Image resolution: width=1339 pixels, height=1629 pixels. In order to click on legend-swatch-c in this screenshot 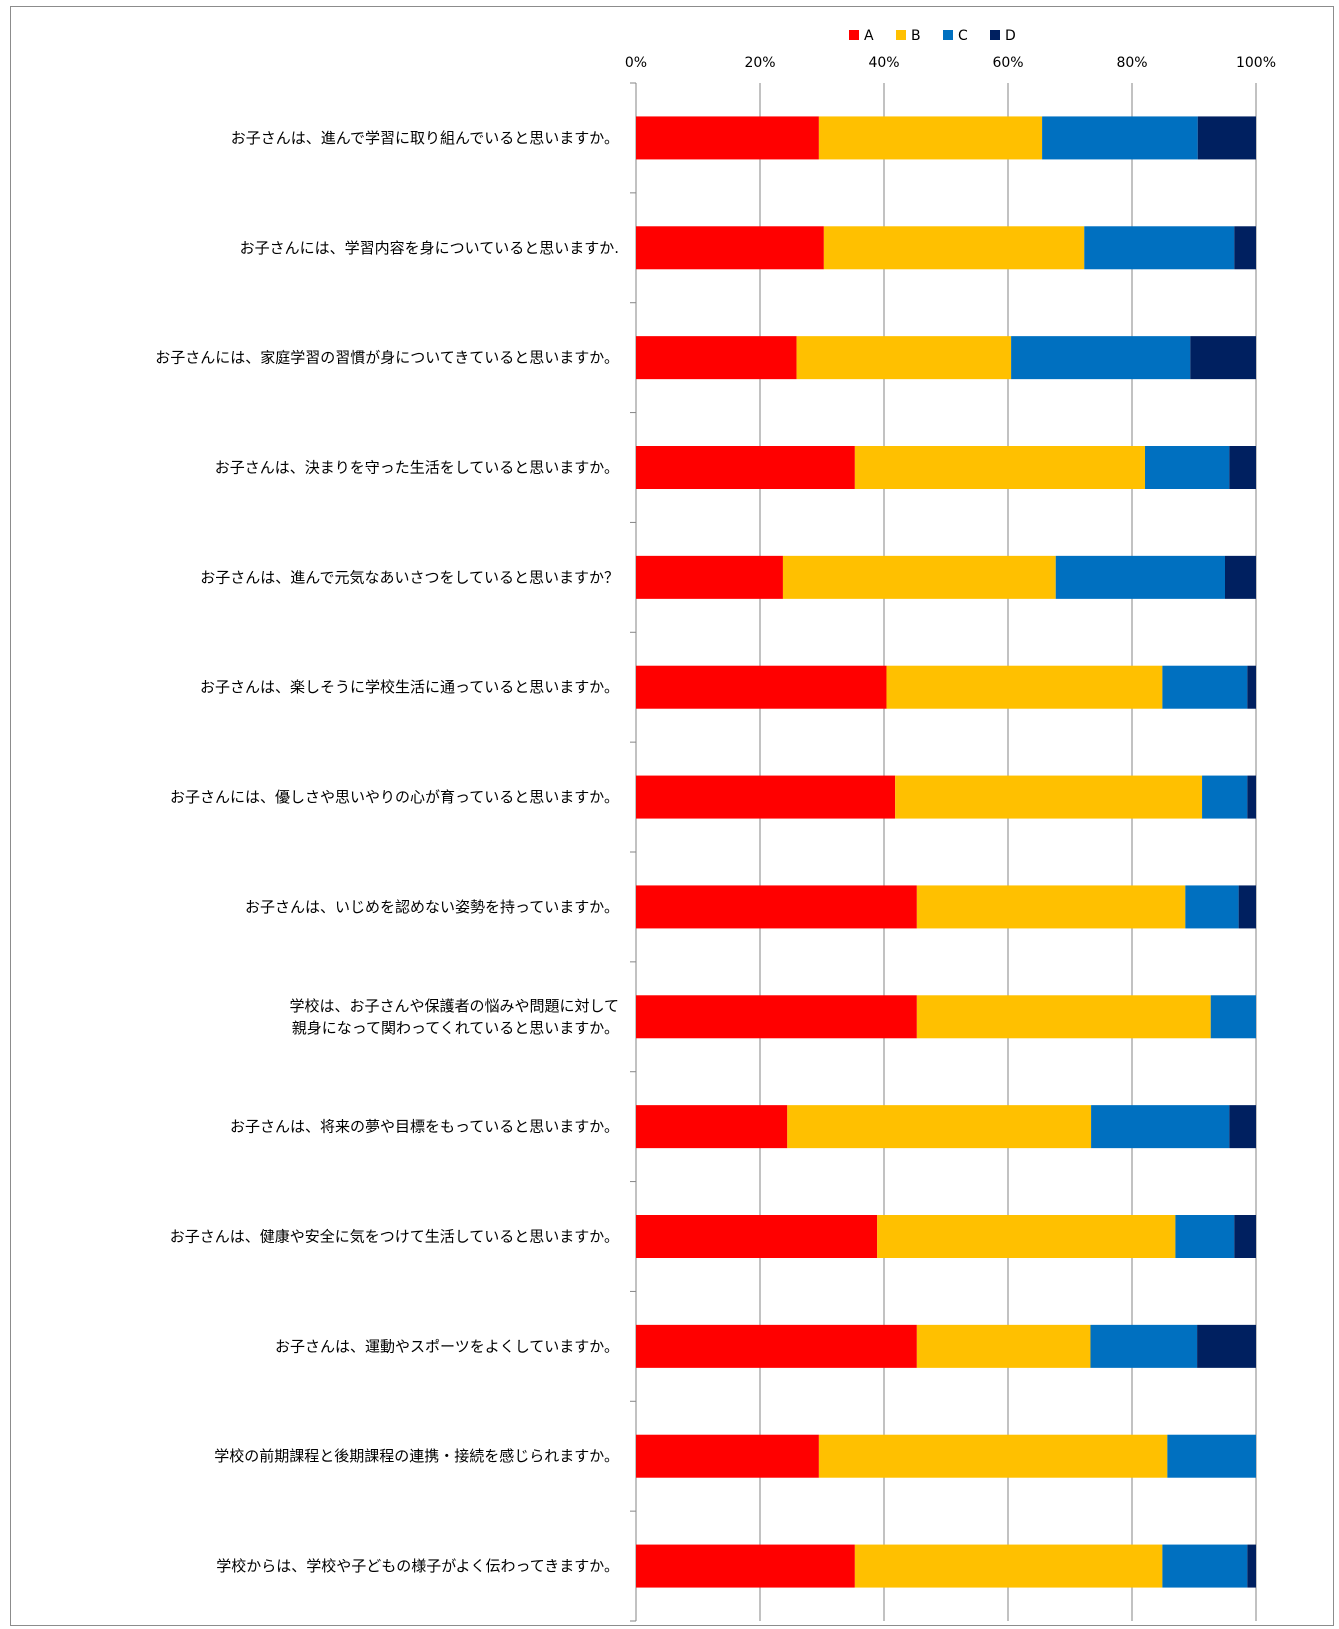, I will do `click(948, 35)`.